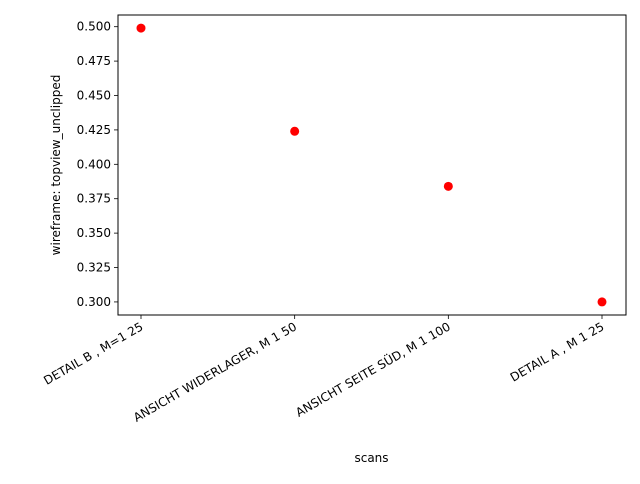  What do you see at coordinates (371, 458) in the screenshot?
I see `x-axis-label: scans` at bounding box center [371, 458].